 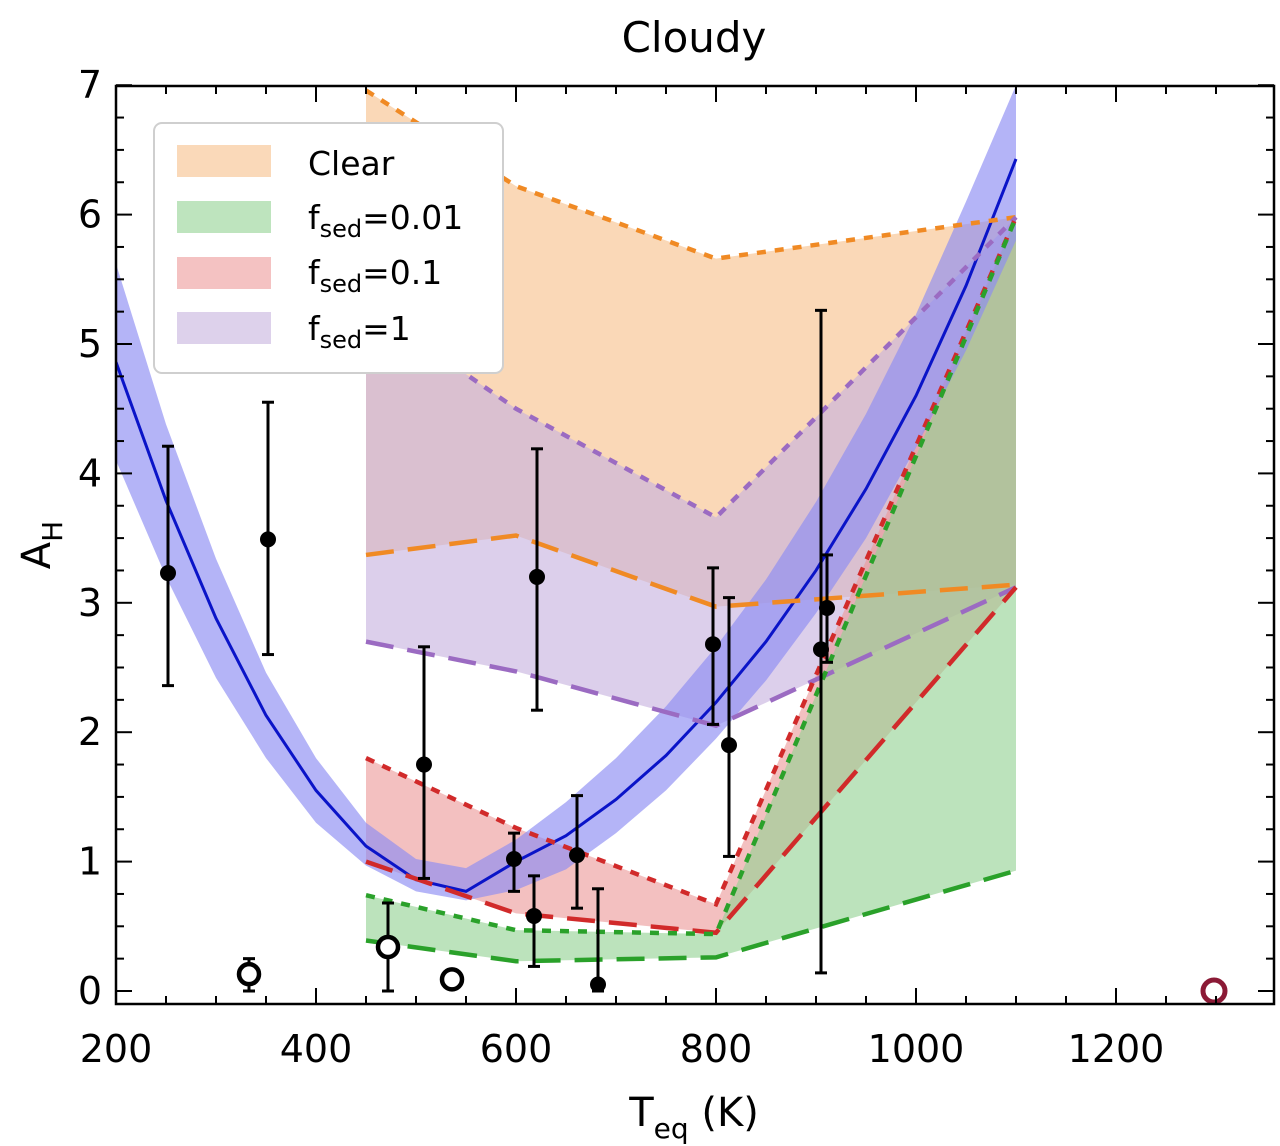 What do you see at coordinates (916, 1049) in the screenshot?
I see `x-tick-label: 1000` at bounding box center [916, 1049].